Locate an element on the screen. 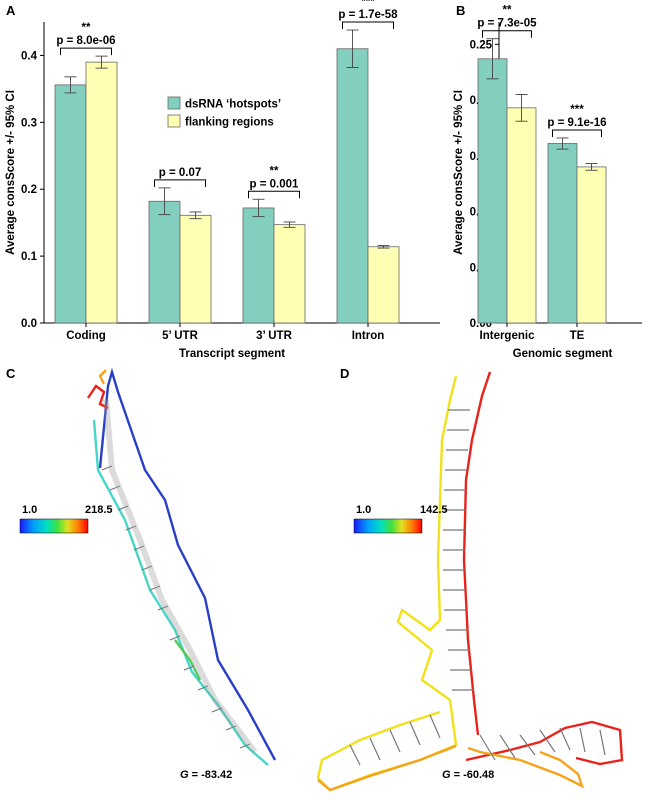 The width and height of the screenshot is (648, 800). p-value-label: p = 1.7e-58 is located at coordinates (368, 15).